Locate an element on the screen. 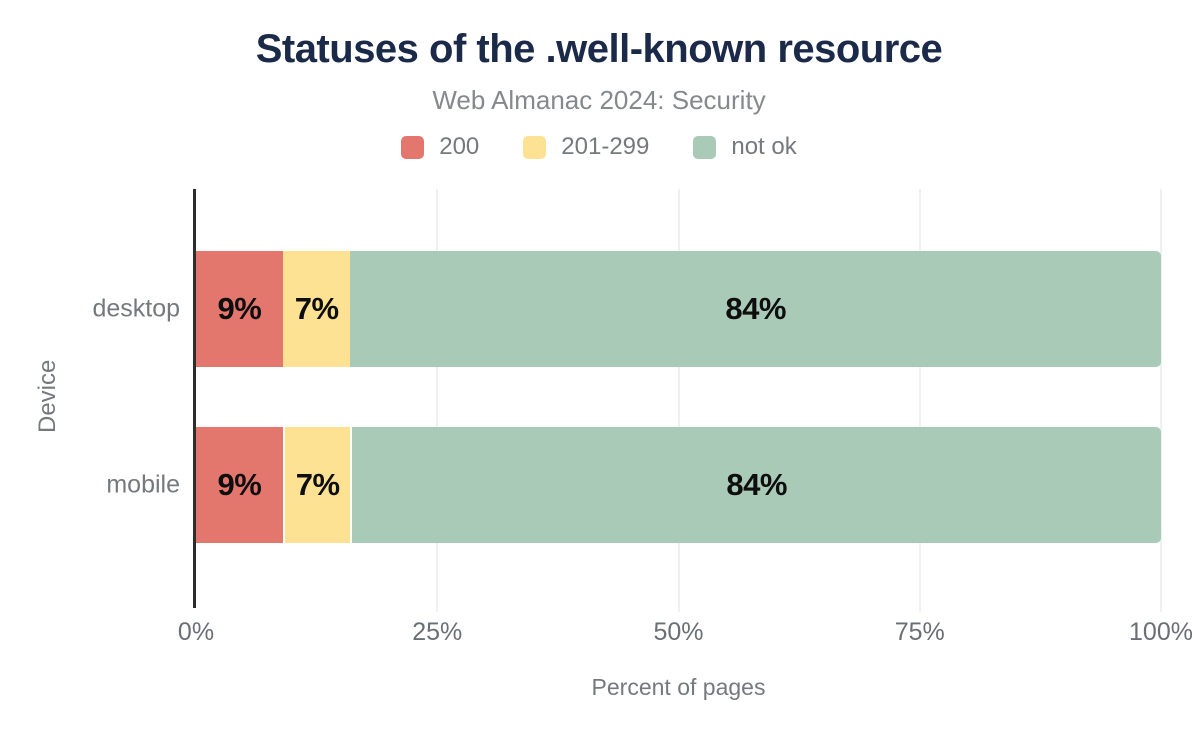 The height and width of the screenshot is (742, 1198). x-tick-label-75: 75% is located at coordinates (919, 632).